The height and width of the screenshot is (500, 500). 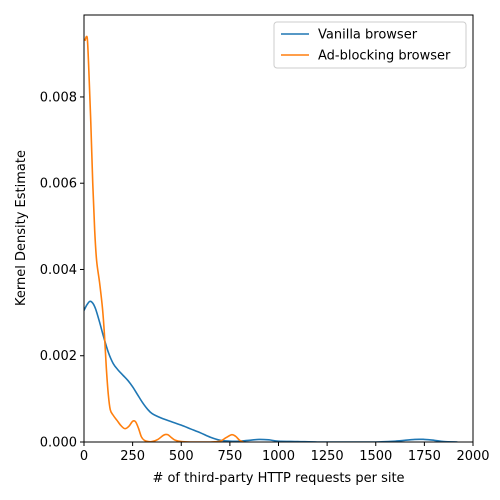 What do you see at coordinates (58, 184) in the screenshot?
I see `y-tick-label: 0.006` at bounding box center [58, 184].